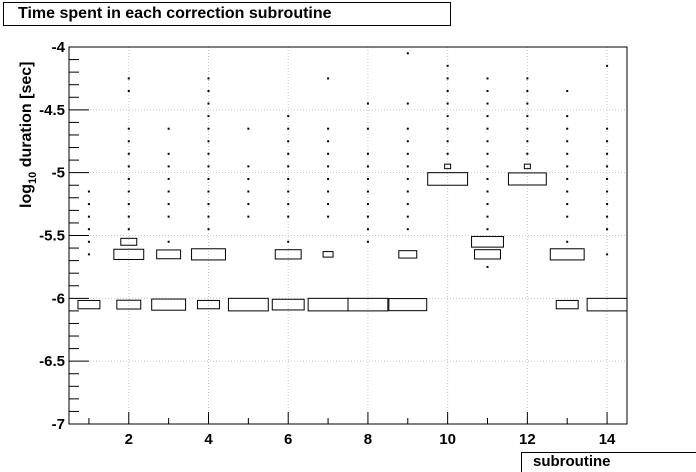  Describe the element at coordinates (58, 173) in the screenshot. I see `y-tick-label: -5` at that location.